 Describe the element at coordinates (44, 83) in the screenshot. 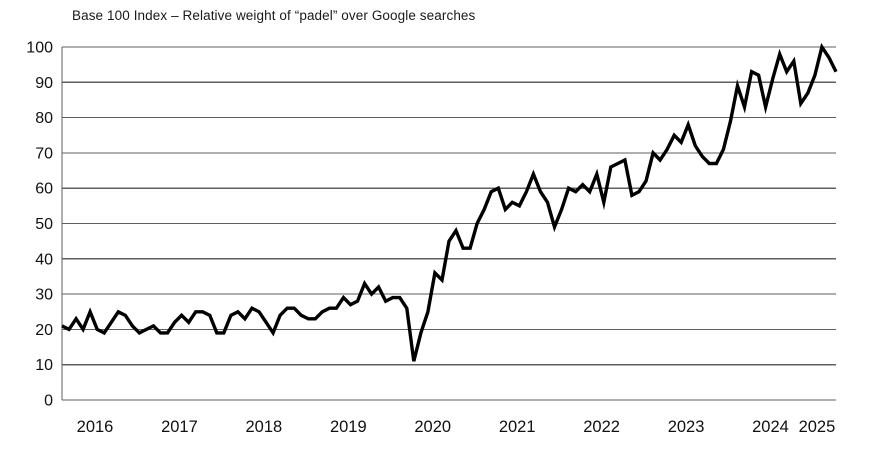

I see `y-tick-label-90: 90` at that location.